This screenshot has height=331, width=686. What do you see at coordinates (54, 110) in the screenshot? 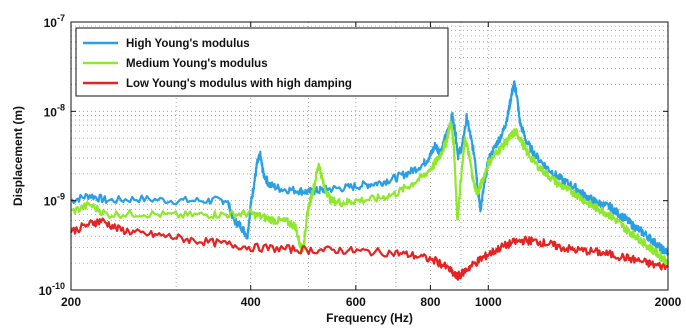
I see `y-tick-label: 10⁻⁸` at bounding box center [54, 110].